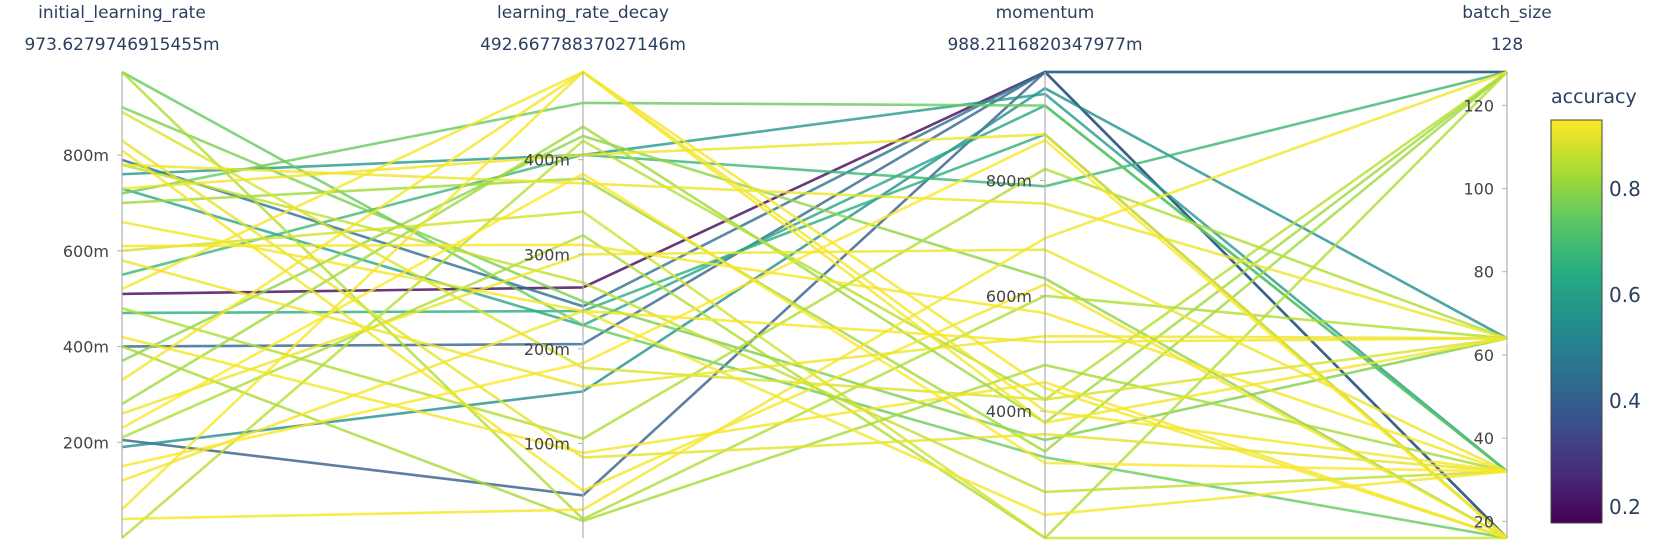 This screenshot has width=1664, height=553. What do you see at coordinates (1484, 355) in the screenshot?
I see `tick-label: 60` at bounding box center [1484, 355].